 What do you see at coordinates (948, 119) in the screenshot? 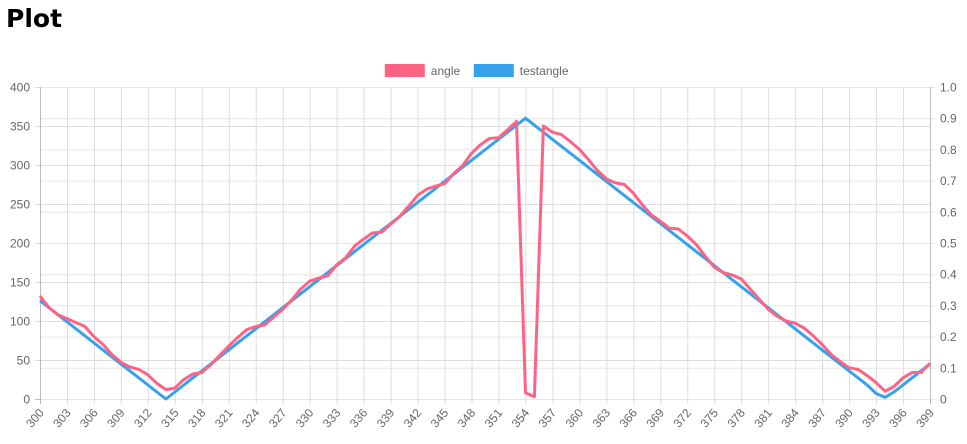
I see `y-right-tick-label: 0.9` at bounding box center [948, 119].